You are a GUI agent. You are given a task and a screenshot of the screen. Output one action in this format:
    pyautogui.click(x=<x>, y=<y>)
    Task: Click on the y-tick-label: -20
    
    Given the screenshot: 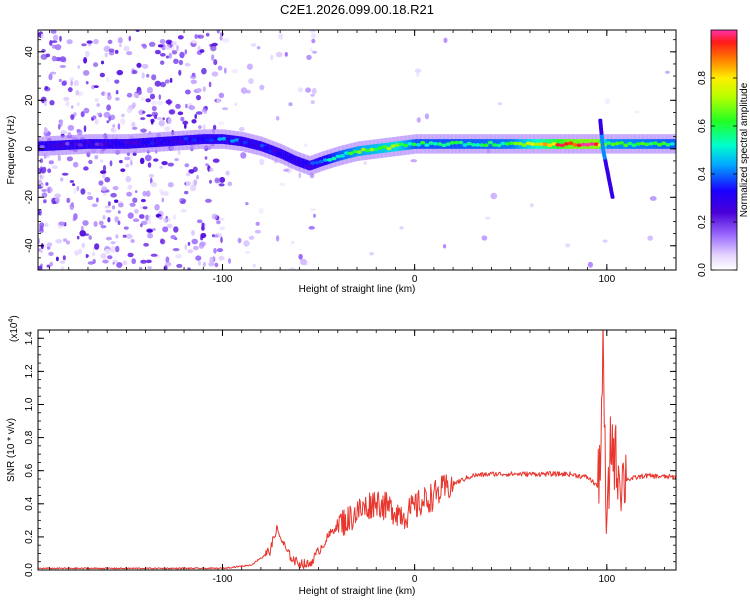 What is the action you would take?
    pyautogui.click(x=29, y=197)
    